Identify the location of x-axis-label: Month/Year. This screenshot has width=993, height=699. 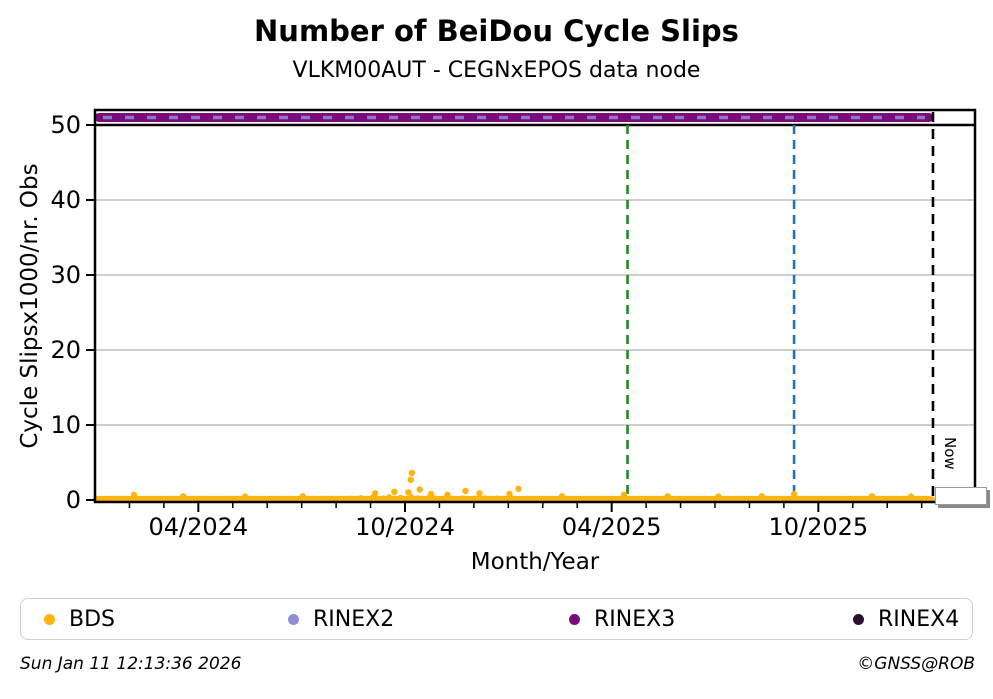
(535, 562).